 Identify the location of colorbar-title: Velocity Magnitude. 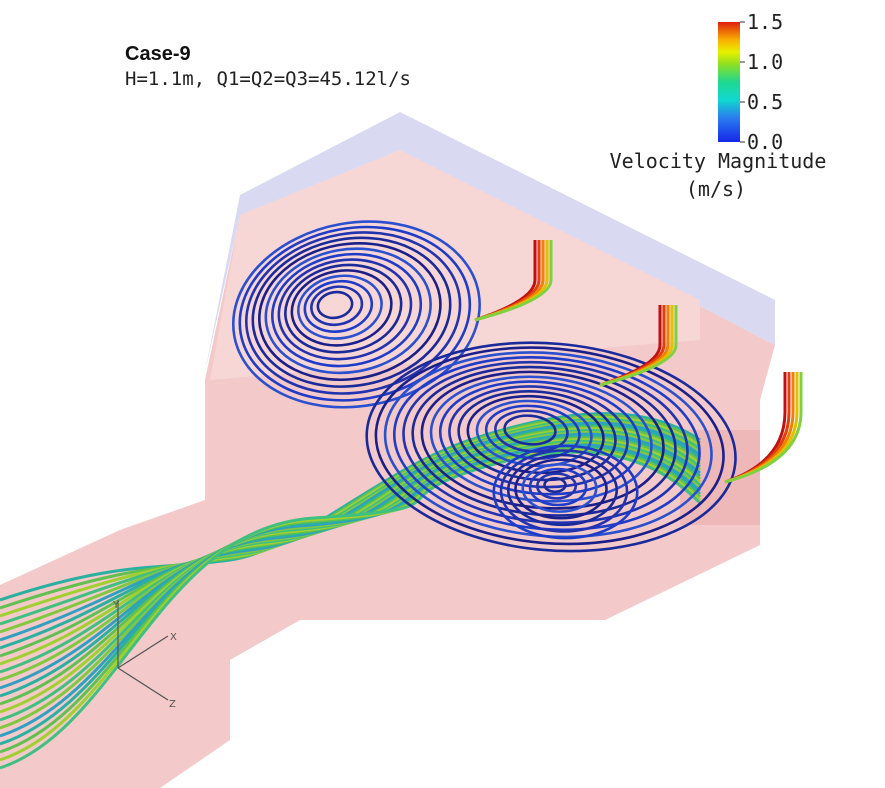
(718, 161).